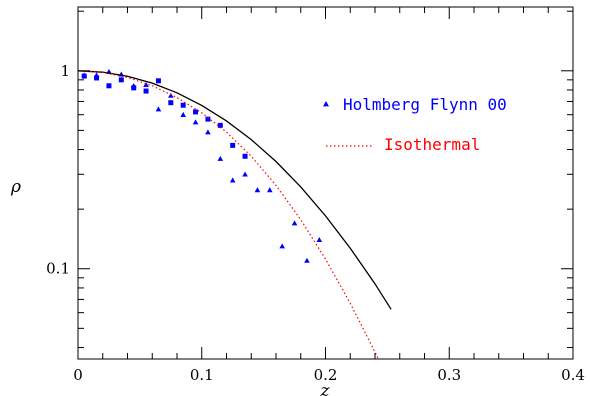  What do you see at coordinates (573, 375) in the screenshot?
I see `x-tick-label: 0.4` at bounding box center [573, 375].